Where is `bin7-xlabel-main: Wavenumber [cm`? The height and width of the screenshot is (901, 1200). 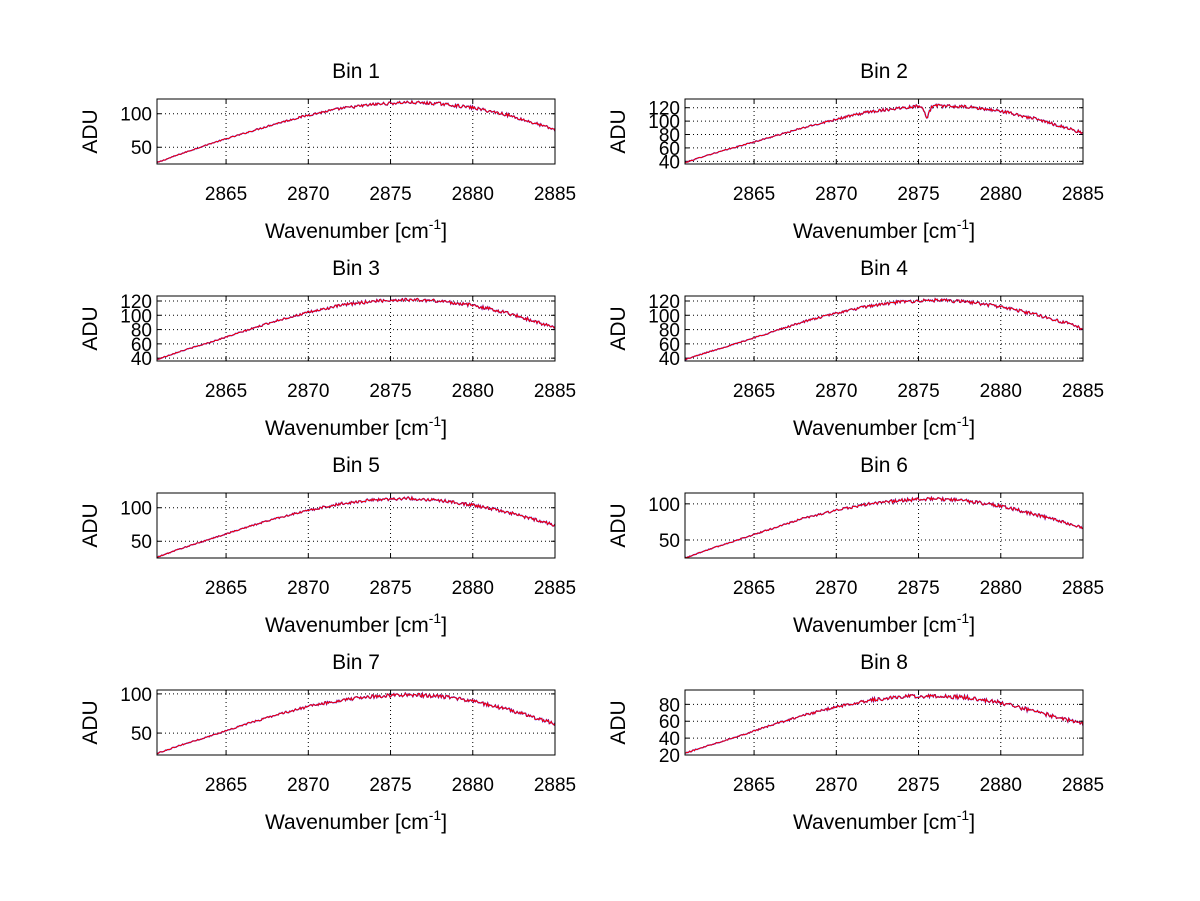
bin7-xlabel-main: Wavenumber [cm is located at coordinates (347, 822).